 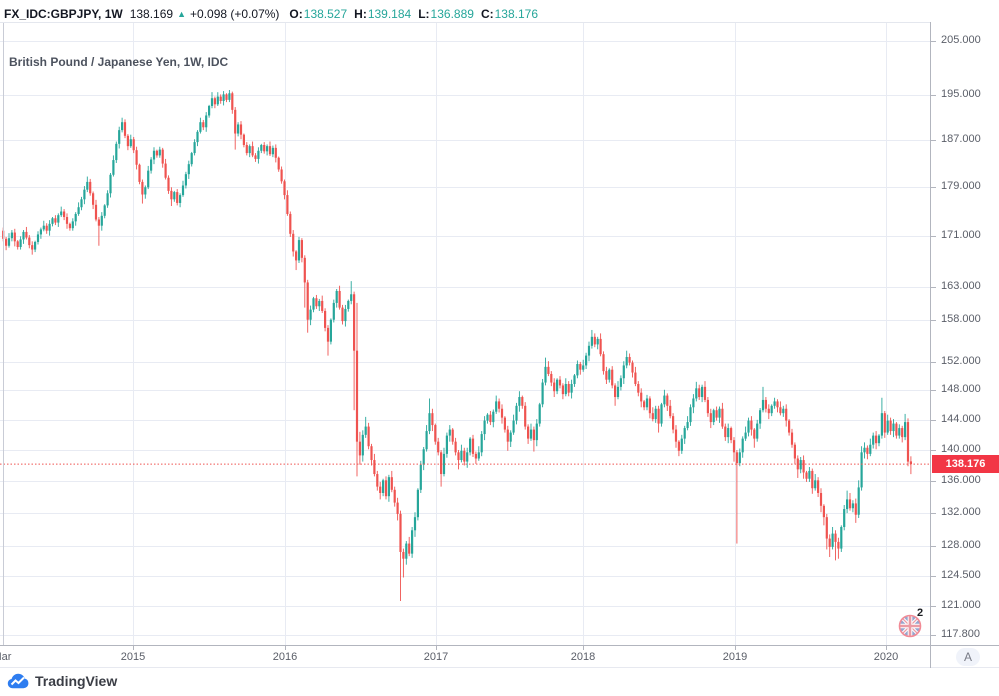 What do you see at coordinates (62, 681) in the screenshot?
I see `footer-watermark: TradingView` at bounding box center [62, 681].